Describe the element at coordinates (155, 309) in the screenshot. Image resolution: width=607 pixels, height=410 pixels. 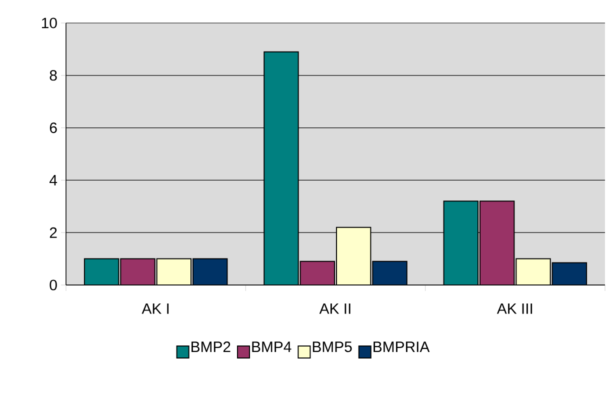
I see `x-tick-label: AK I` at that location.